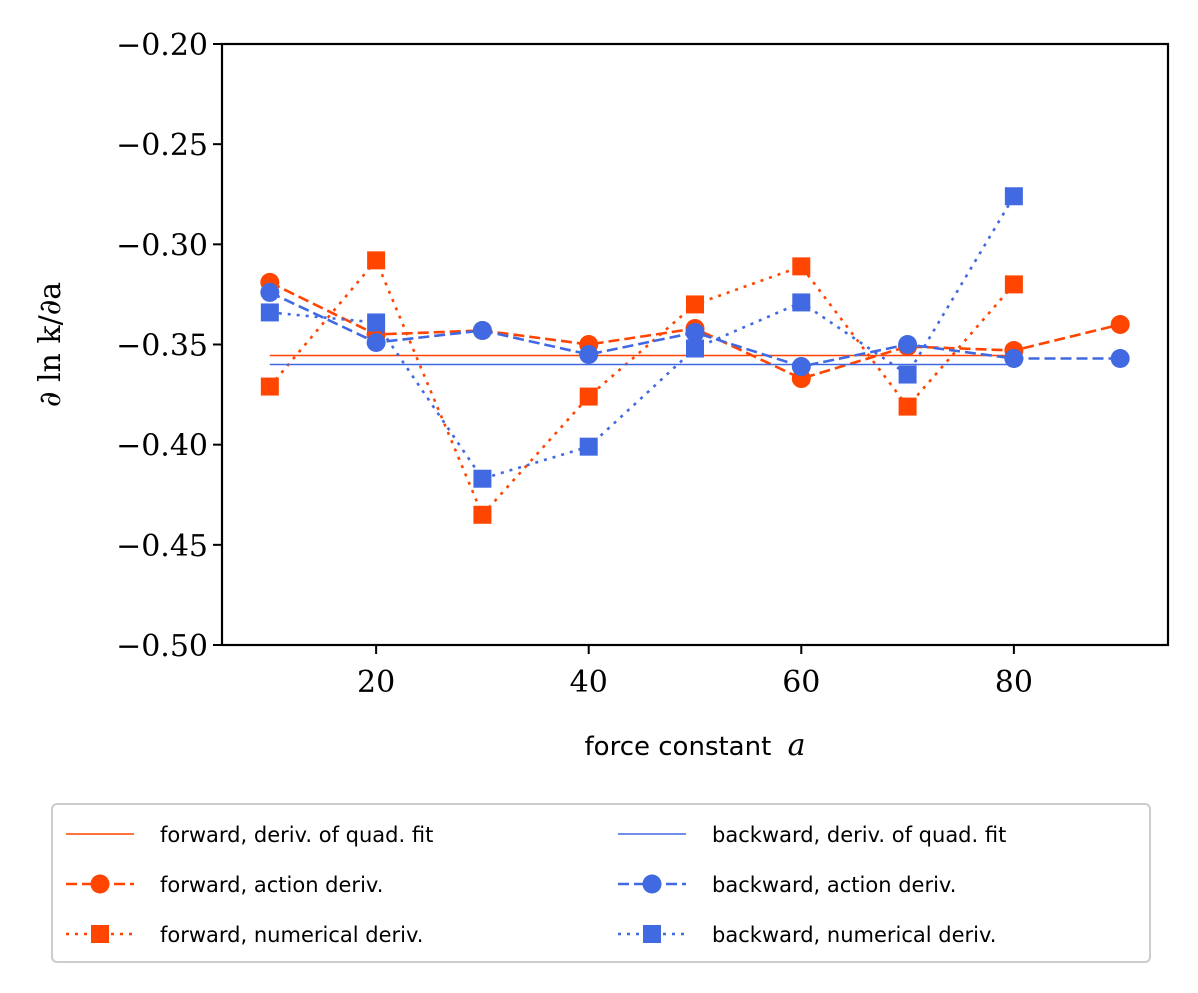 The image size is (1198, 993). I want to click on x-tick-label: 40, so click(589, 682).